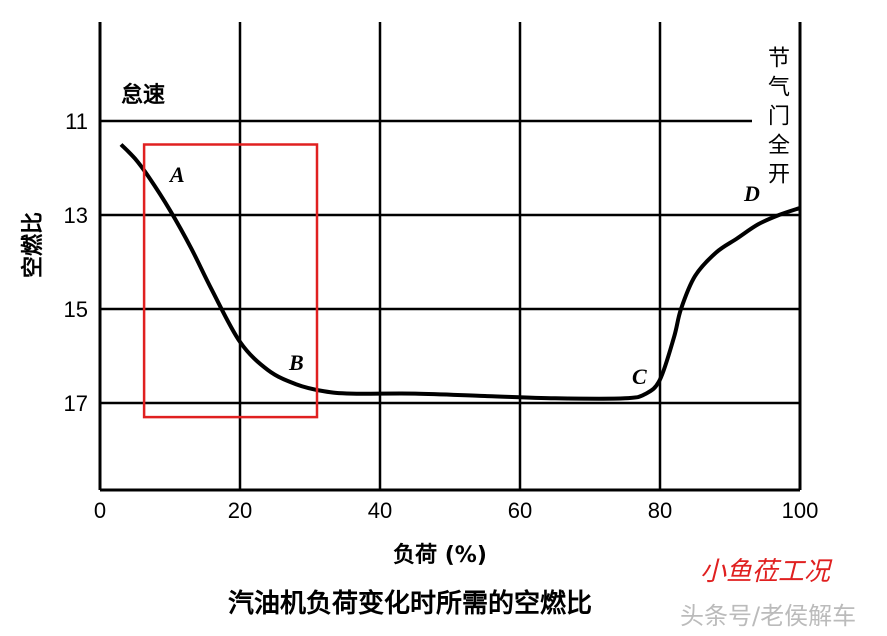 Image resolution: width=887 pixels, height=636 pixels. I want to click on x-tick-label: 20, so click(240, 510).